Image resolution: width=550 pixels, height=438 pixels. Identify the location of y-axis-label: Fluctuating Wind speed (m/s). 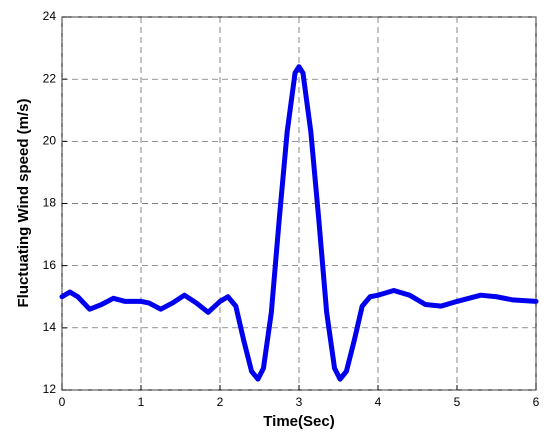
(23, 202).